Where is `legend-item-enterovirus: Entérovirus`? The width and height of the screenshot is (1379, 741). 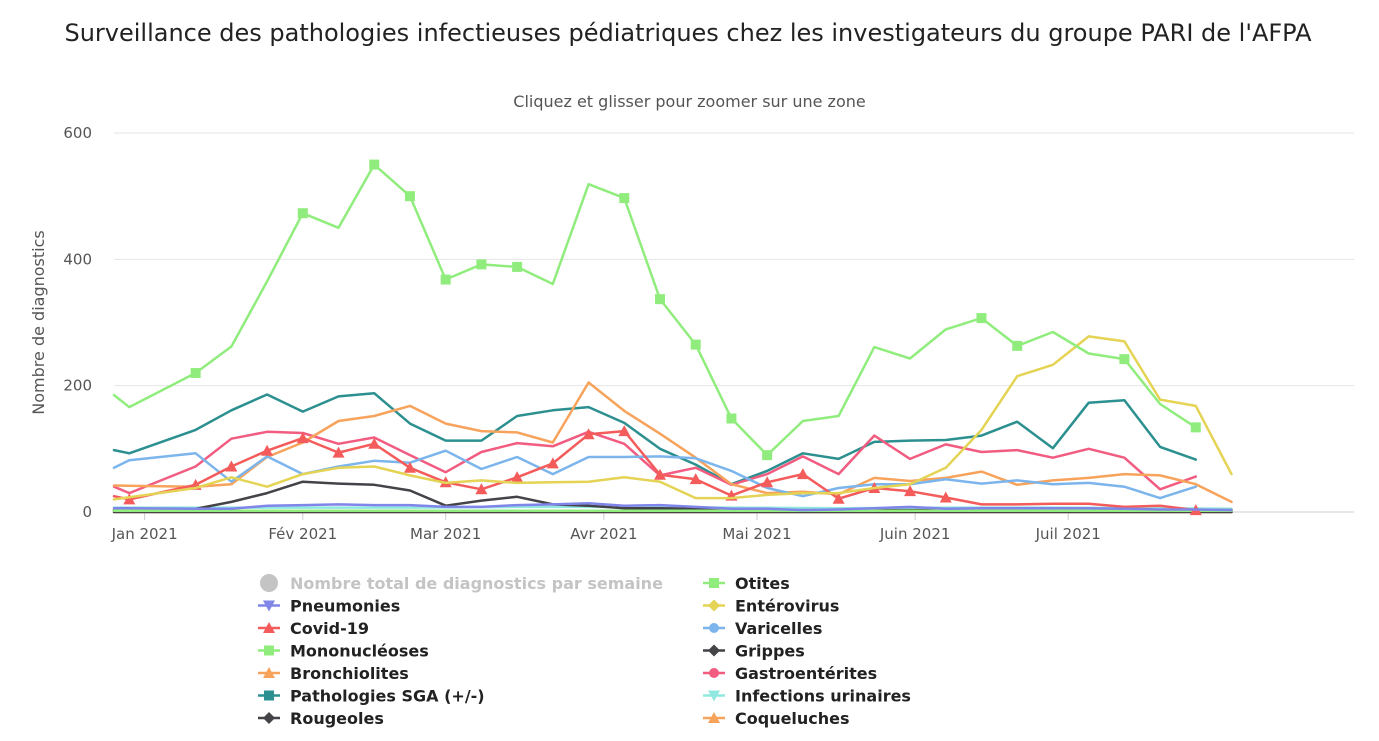
legend-item-enterovirus: Entérovirus is located at coordinates (771, 606).